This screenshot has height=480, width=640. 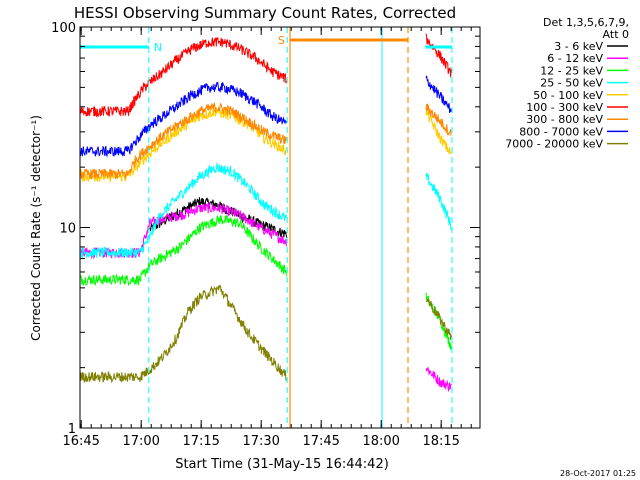 I want to click on y-tick-label-1: 10, so click(x=67, y=229).